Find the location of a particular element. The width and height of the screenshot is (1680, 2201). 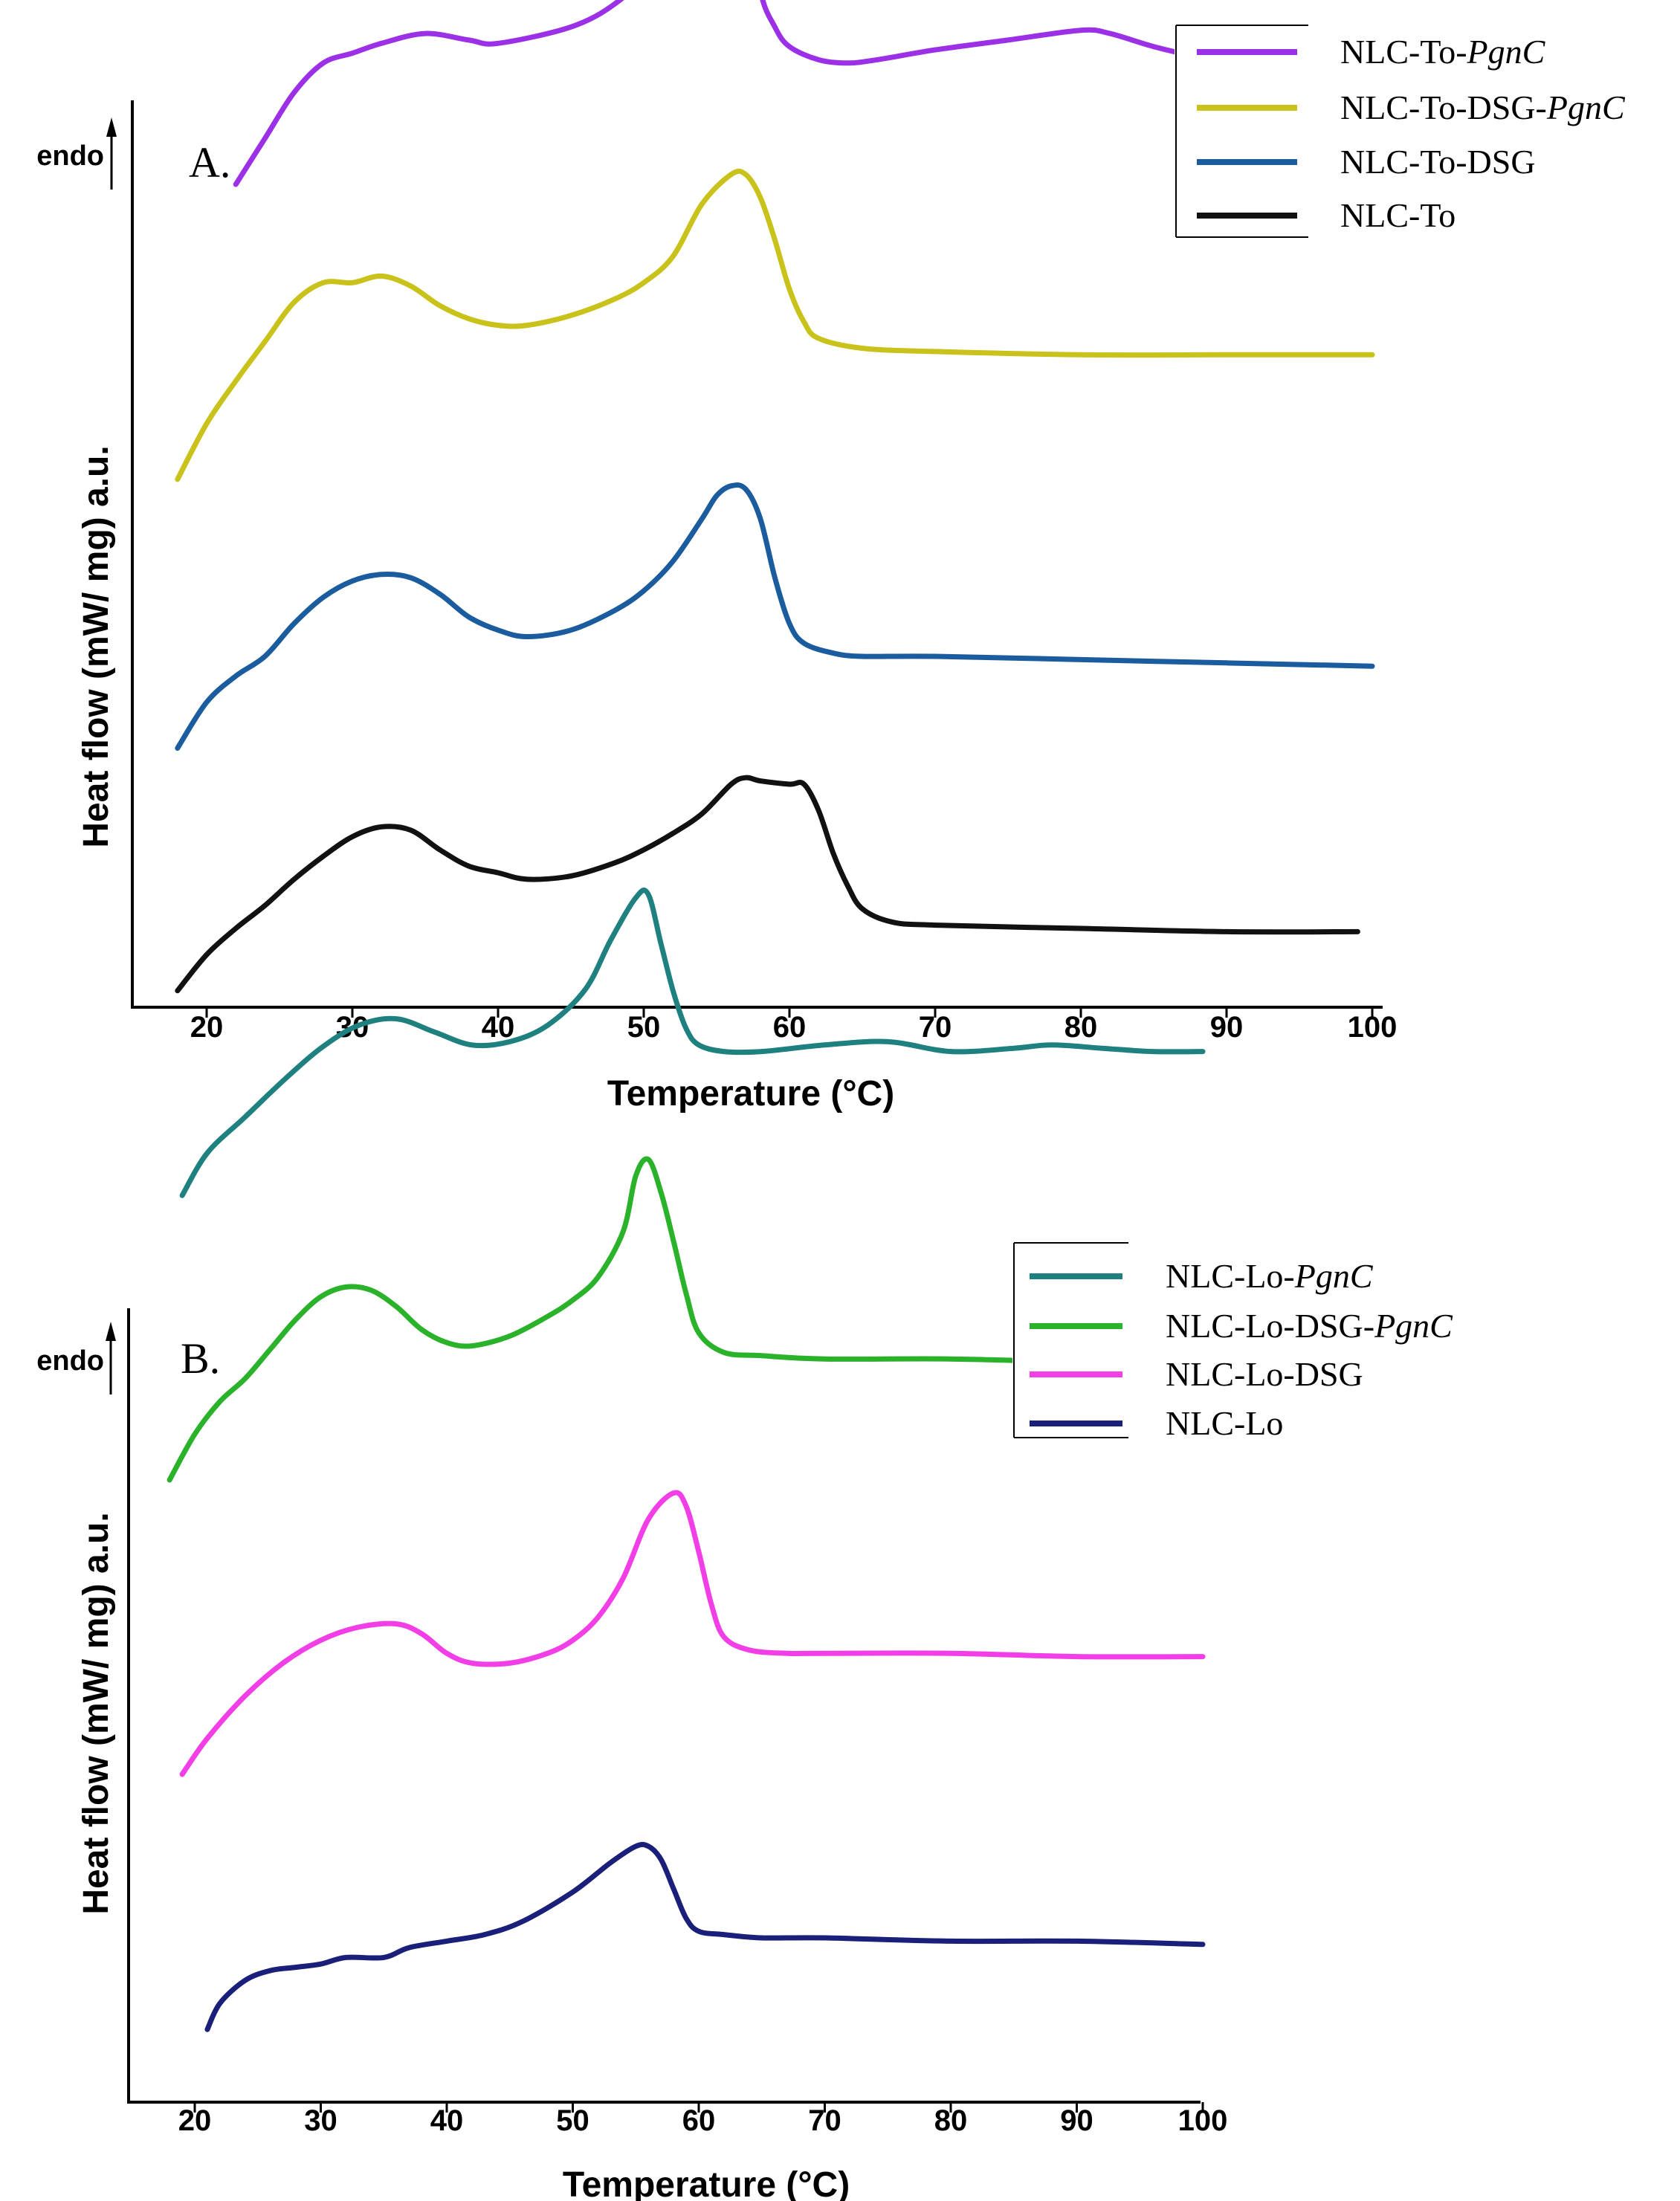

legend-entry-nlc-lo-dsg-pgnc: NLC-Lo-DSG-PgnC is located at coordinates (1310, 1326).